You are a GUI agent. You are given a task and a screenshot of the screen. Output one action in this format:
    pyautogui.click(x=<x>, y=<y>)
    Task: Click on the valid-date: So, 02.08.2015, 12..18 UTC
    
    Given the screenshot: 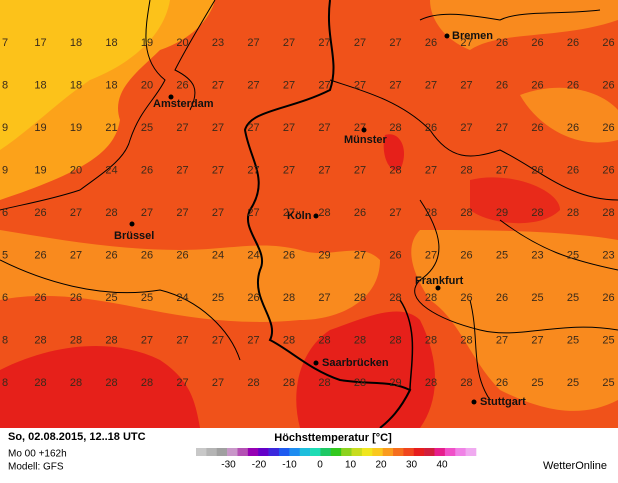 What is the action you would take?
    pyautogui.click(x=77, y=437)
    